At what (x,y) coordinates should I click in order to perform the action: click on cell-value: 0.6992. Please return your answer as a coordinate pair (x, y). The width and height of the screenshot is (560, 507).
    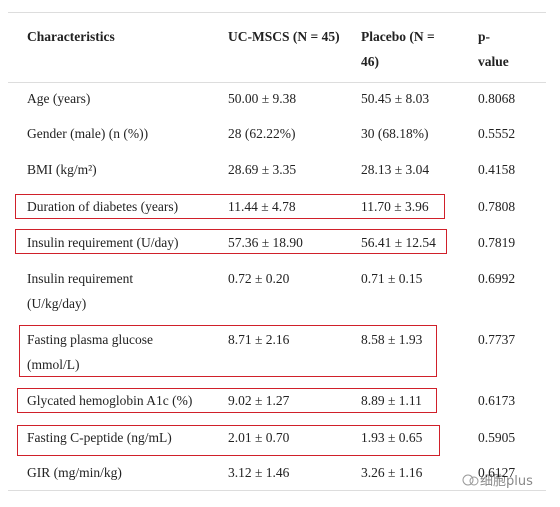
    Looking at the image, I should click on (497, 278).